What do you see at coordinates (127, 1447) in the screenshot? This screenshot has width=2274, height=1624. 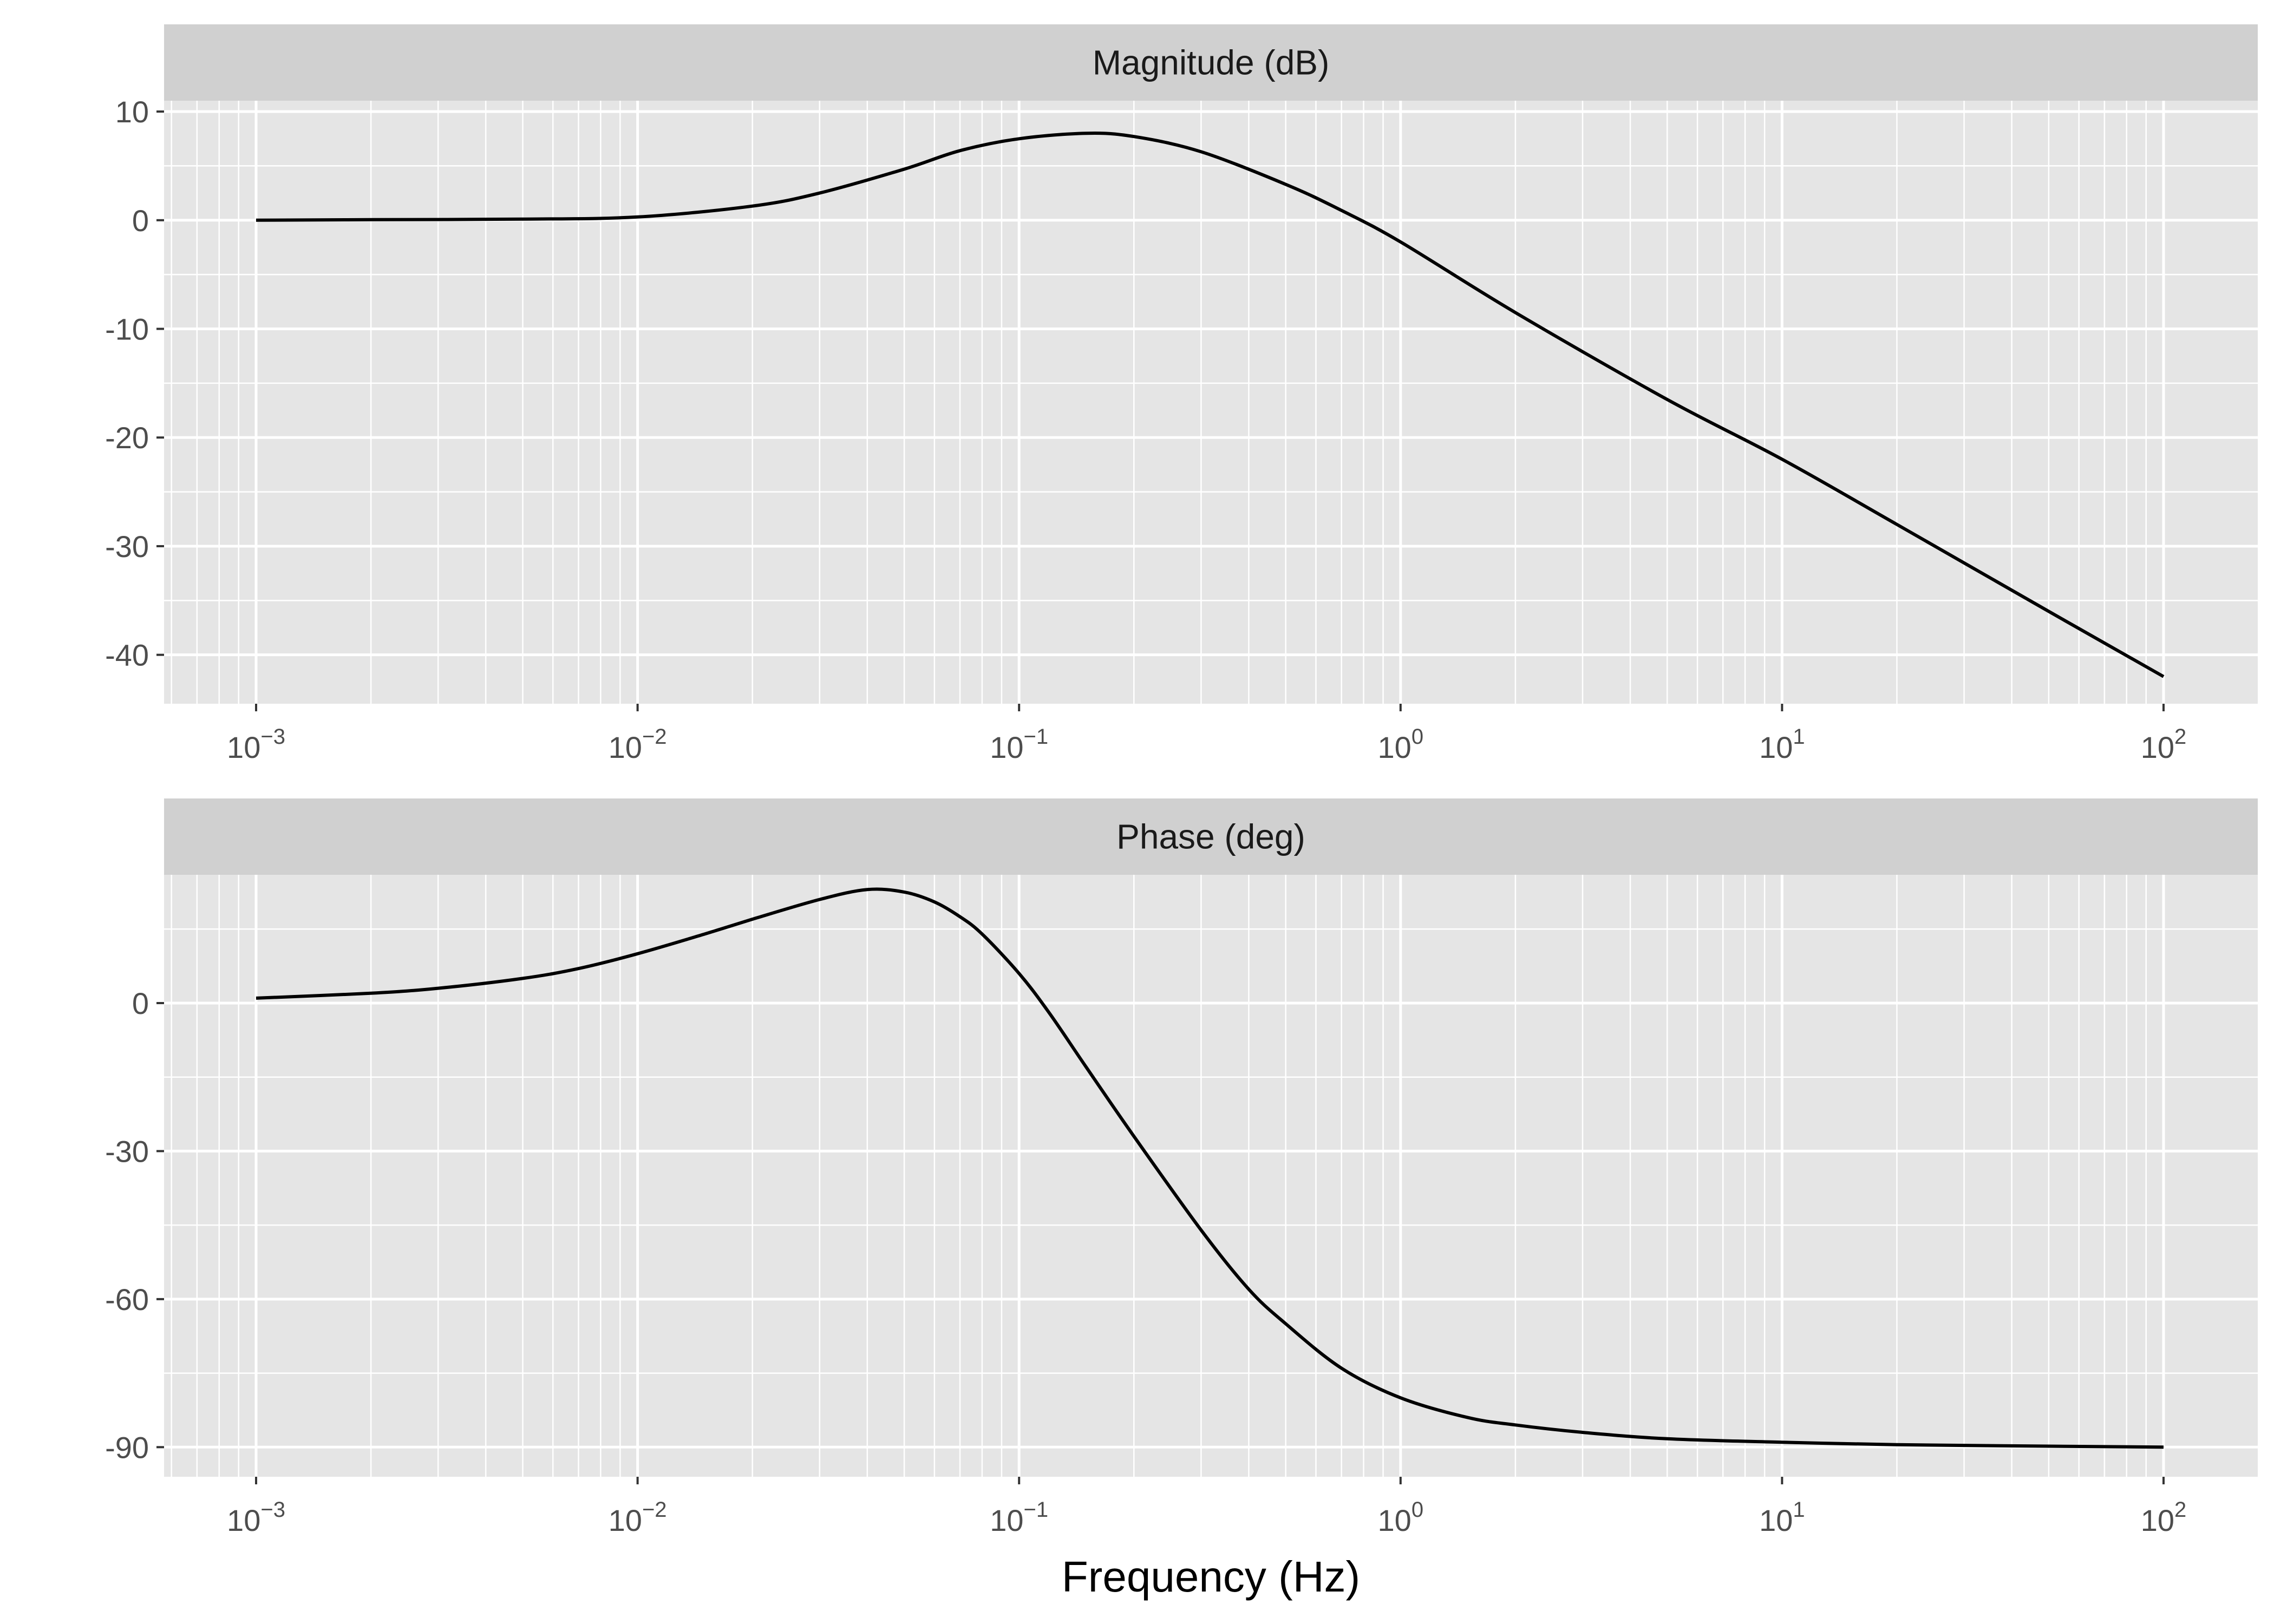 I see `y-tick-label: -90` at bounding box center [127, 1447].